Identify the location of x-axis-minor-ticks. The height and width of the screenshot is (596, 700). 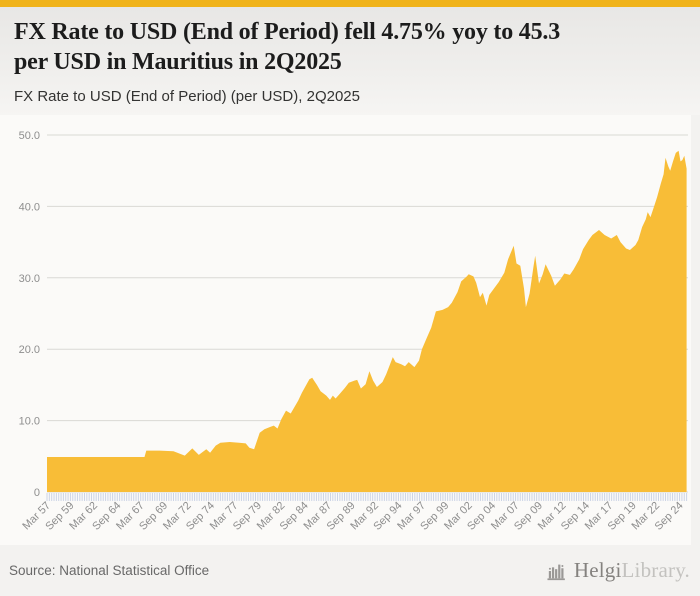
(367, 497).